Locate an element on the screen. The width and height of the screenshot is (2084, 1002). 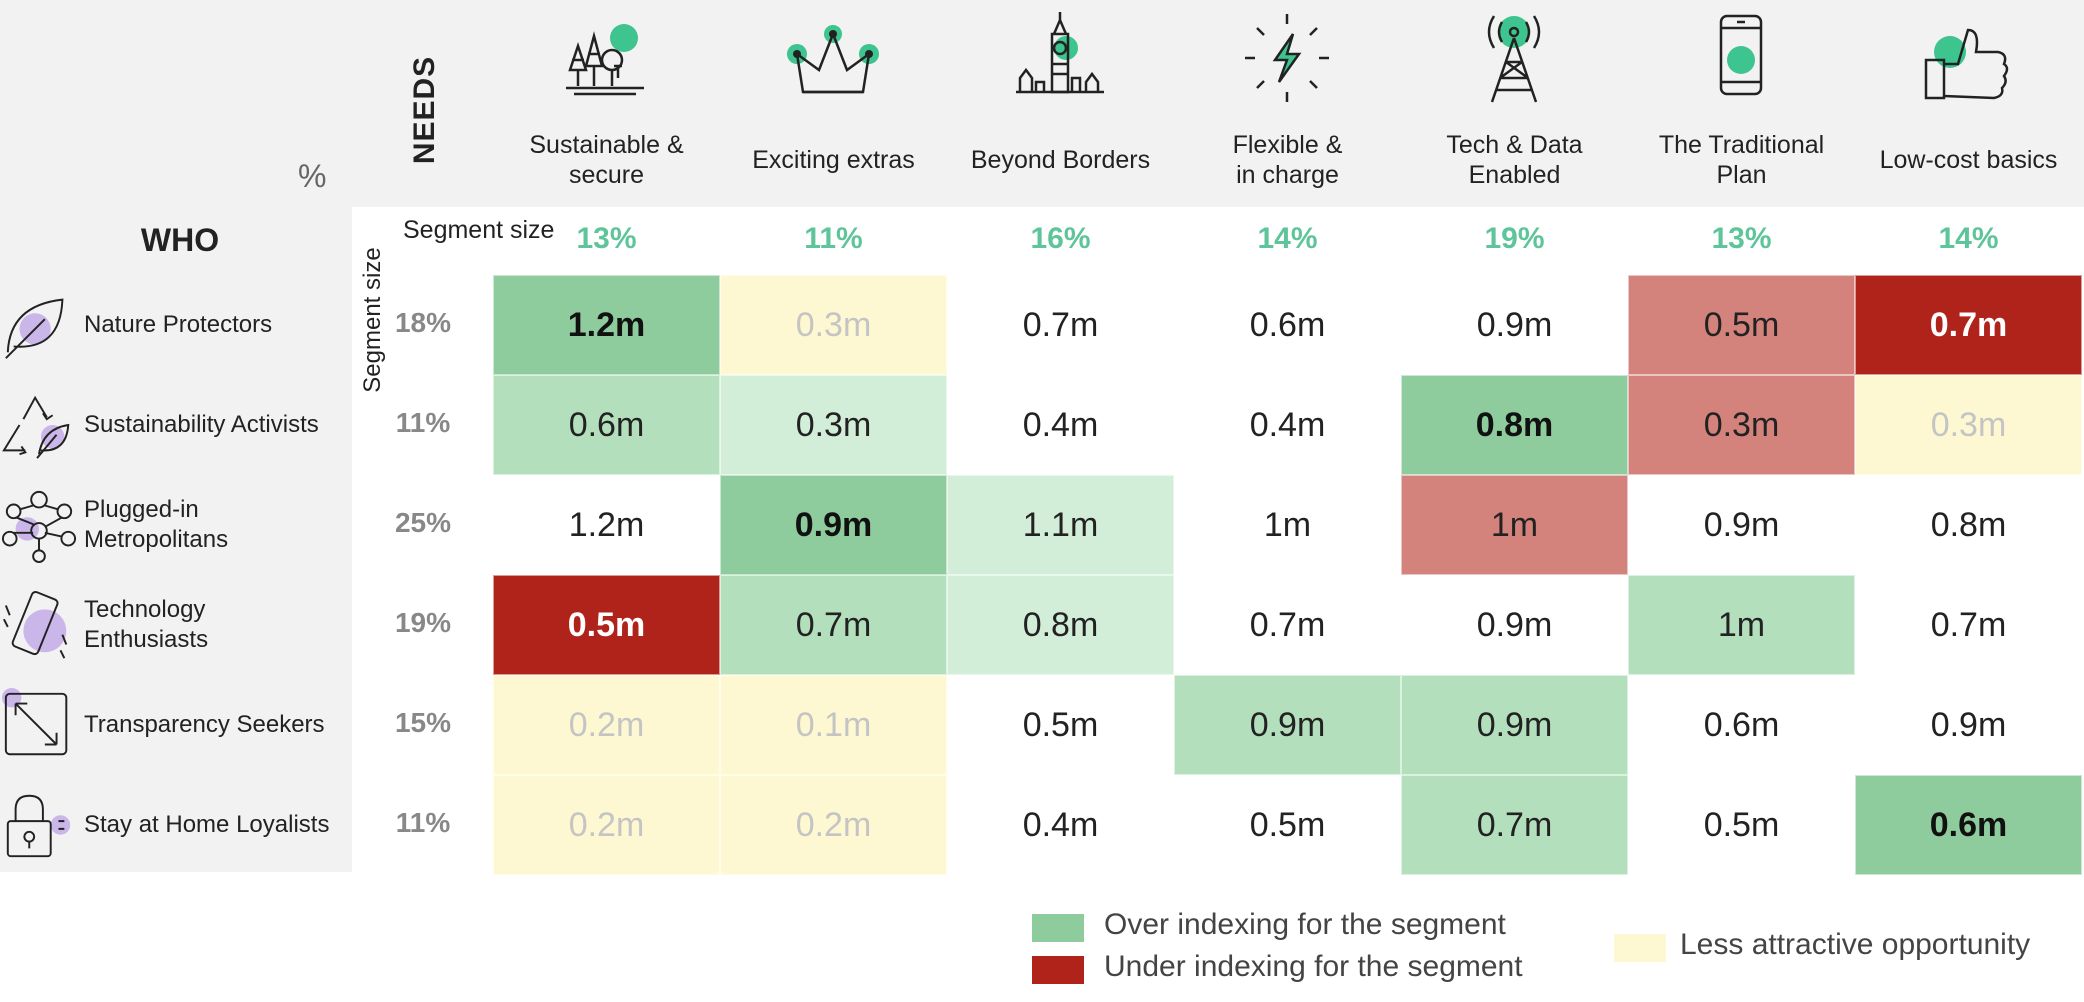
row-label-line: Stay at Home Loyalists is located at coordinates (207, 824).